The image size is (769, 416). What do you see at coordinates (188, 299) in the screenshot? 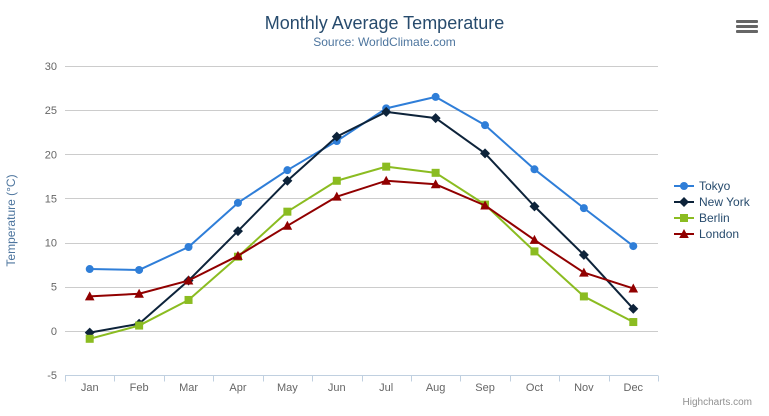
I see `data-point-berlin-mar` at bounding box center [188, 299].